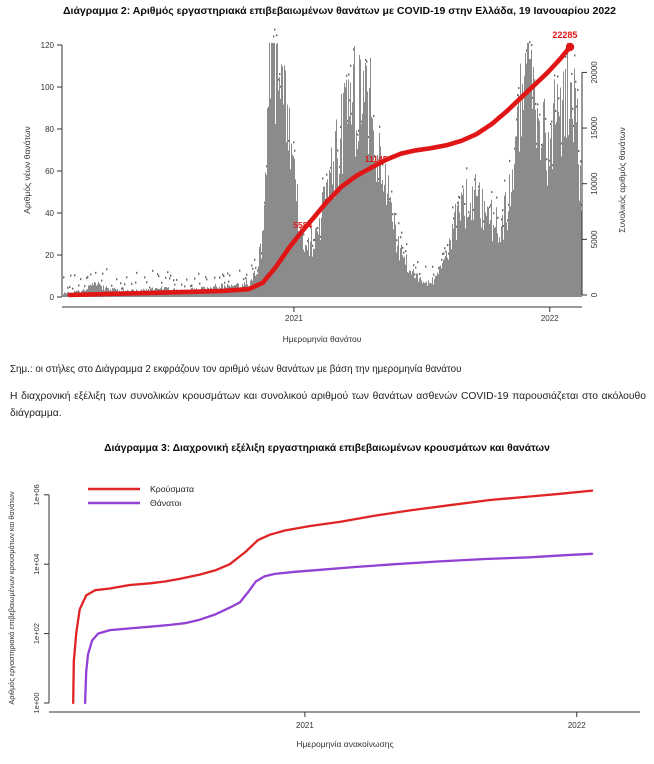 The image size is (654, 764). What do you see at coordinates (49, 213) in the screenshot?
I see `yleft-tick-label: 40` at bounding box center [49, 213].